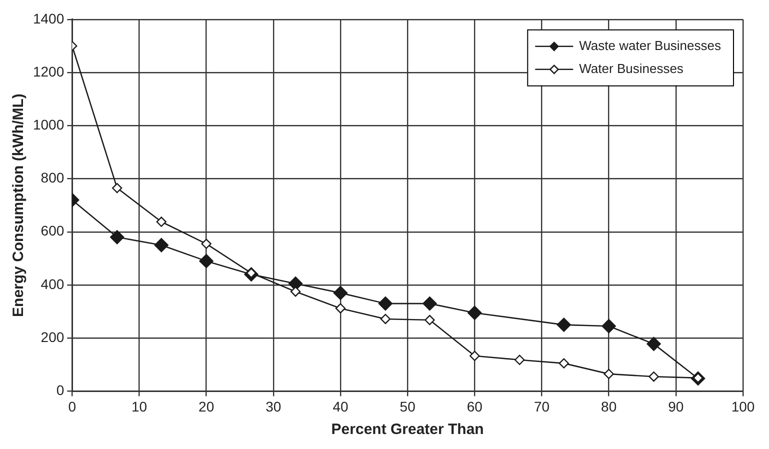 This screenshot has width=769, height=449. What do you see at coordinates (19, 205) in the screenshot?
I see `y-axis-title: Energy Consumption (kWh/ML)` at bounding box center [19, 205].